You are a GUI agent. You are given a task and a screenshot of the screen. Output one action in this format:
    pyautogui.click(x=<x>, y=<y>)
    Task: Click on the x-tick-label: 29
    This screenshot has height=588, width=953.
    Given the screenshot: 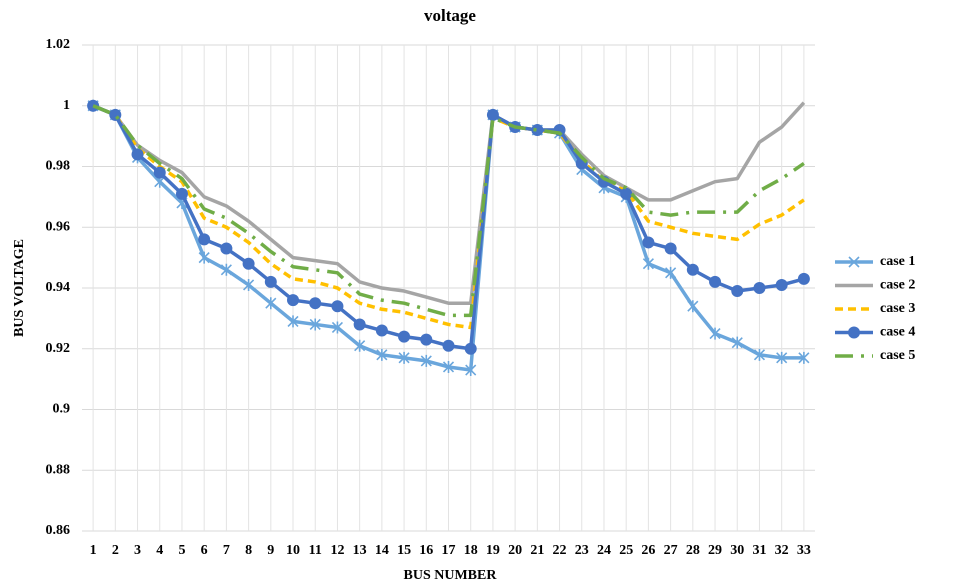 What is the action you would take?
    pyautogui.click(x=715, y=550)
    